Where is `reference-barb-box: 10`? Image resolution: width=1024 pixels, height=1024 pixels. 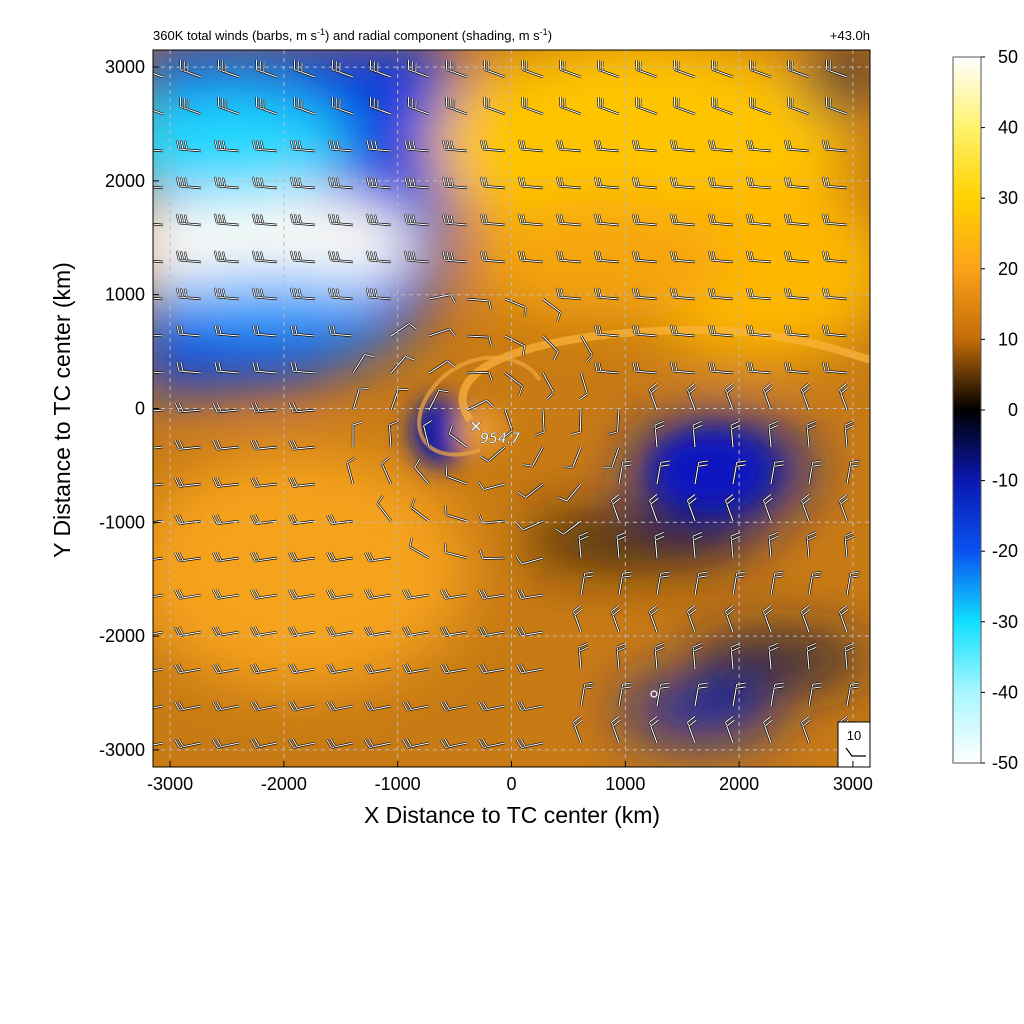
reference-barb-box: 10 is located at coordinates (853, 744).